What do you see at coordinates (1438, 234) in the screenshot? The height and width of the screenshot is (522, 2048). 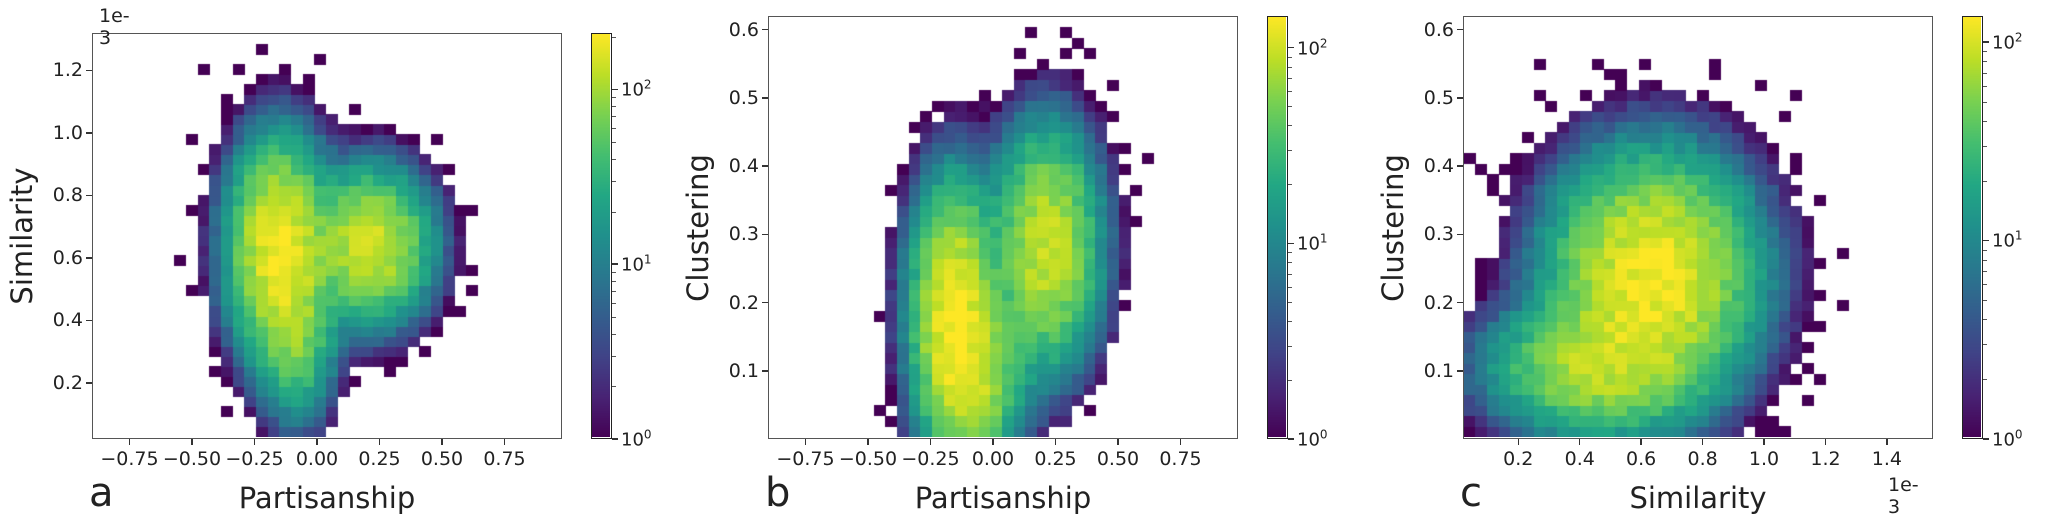 I see `y-tick-label: 0.3` at bounding box center [1438, 234].